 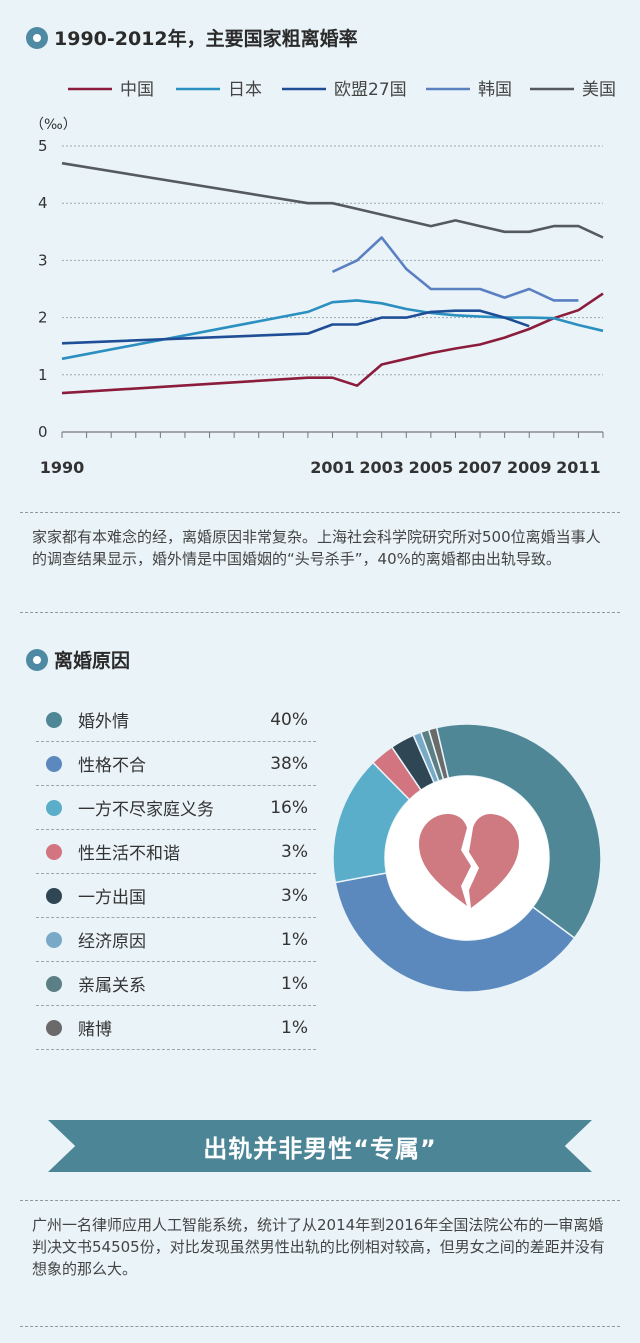 What do you see at coordinates (206, 39) in the screenshot?
I see `section-title-text: 1990-2012年，主要国家粗离婚率` at bounding box center [206, 39].